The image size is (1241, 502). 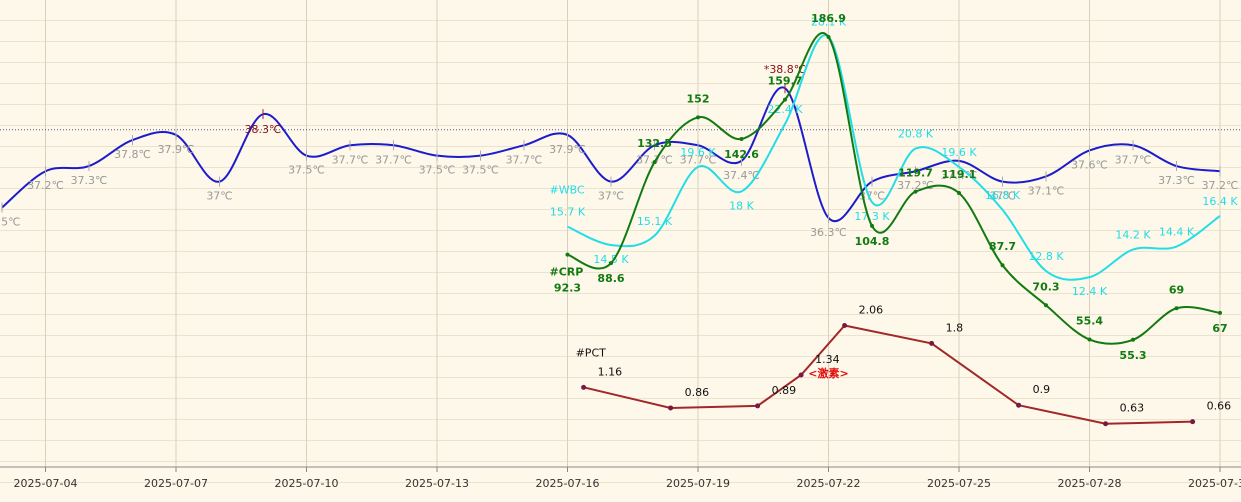 What do you see at coordinates (955, 327) in the screenshot?
I see `value-label: 1.8` at bounding box center [955, 327].